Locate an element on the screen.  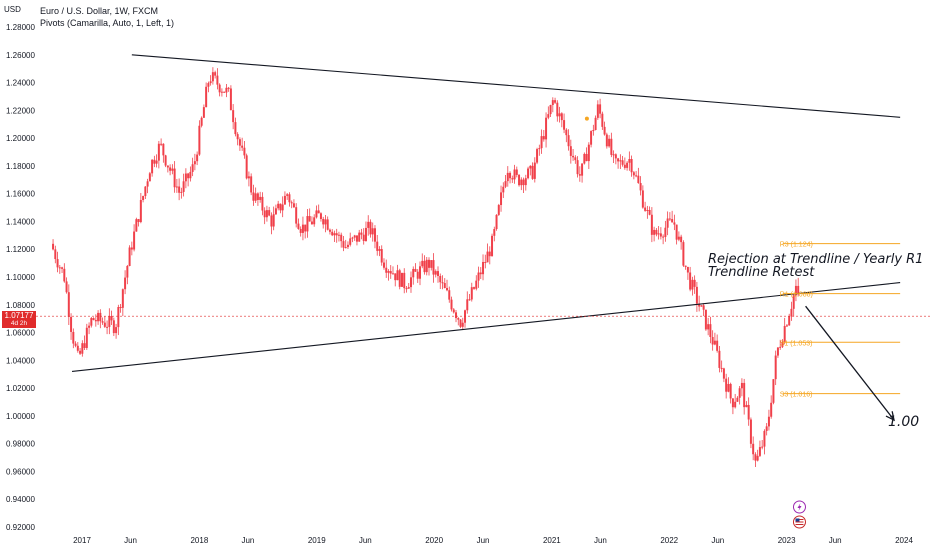
y-tick-label: 0.96000 is located at coordinates (20, 471).